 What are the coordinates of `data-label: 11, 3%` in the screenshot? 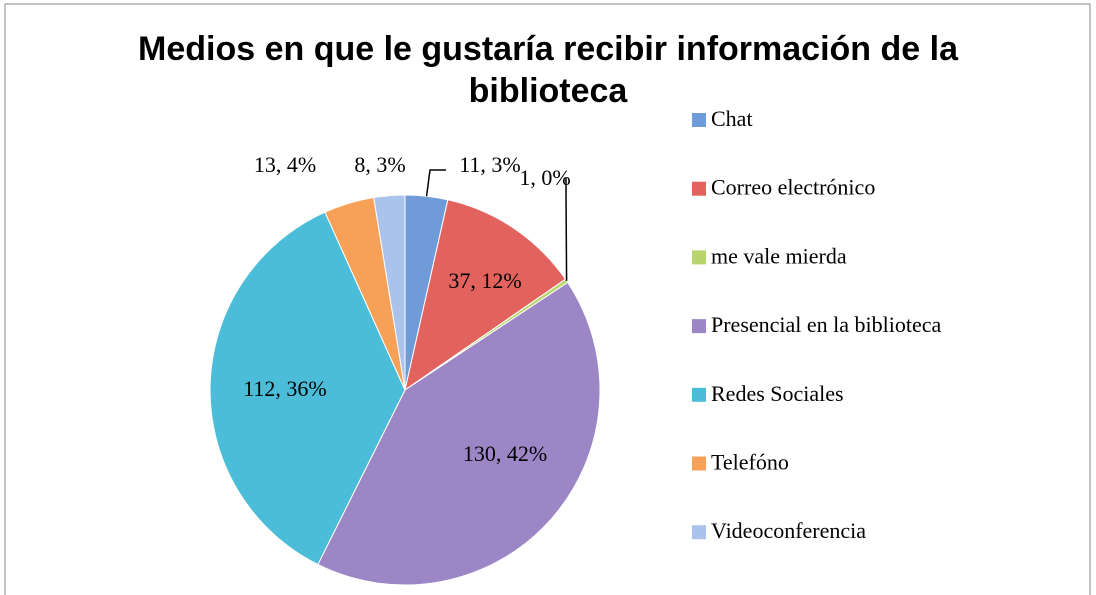 It's located at (490, 164).